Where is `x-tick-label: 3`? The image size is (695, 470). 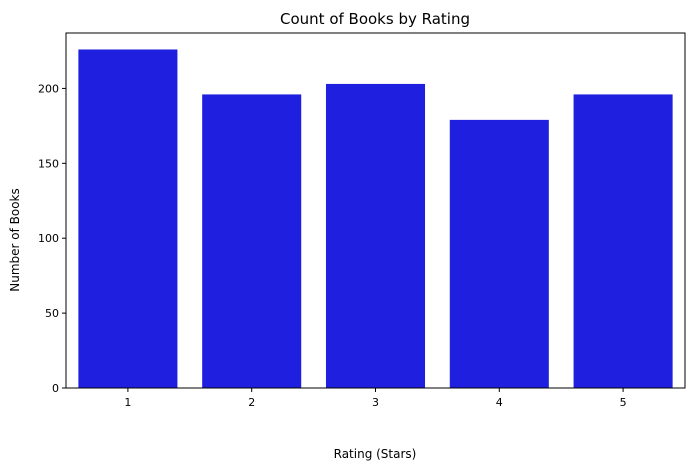
x-tick-label: 3 is located at coordinates (375, 402).